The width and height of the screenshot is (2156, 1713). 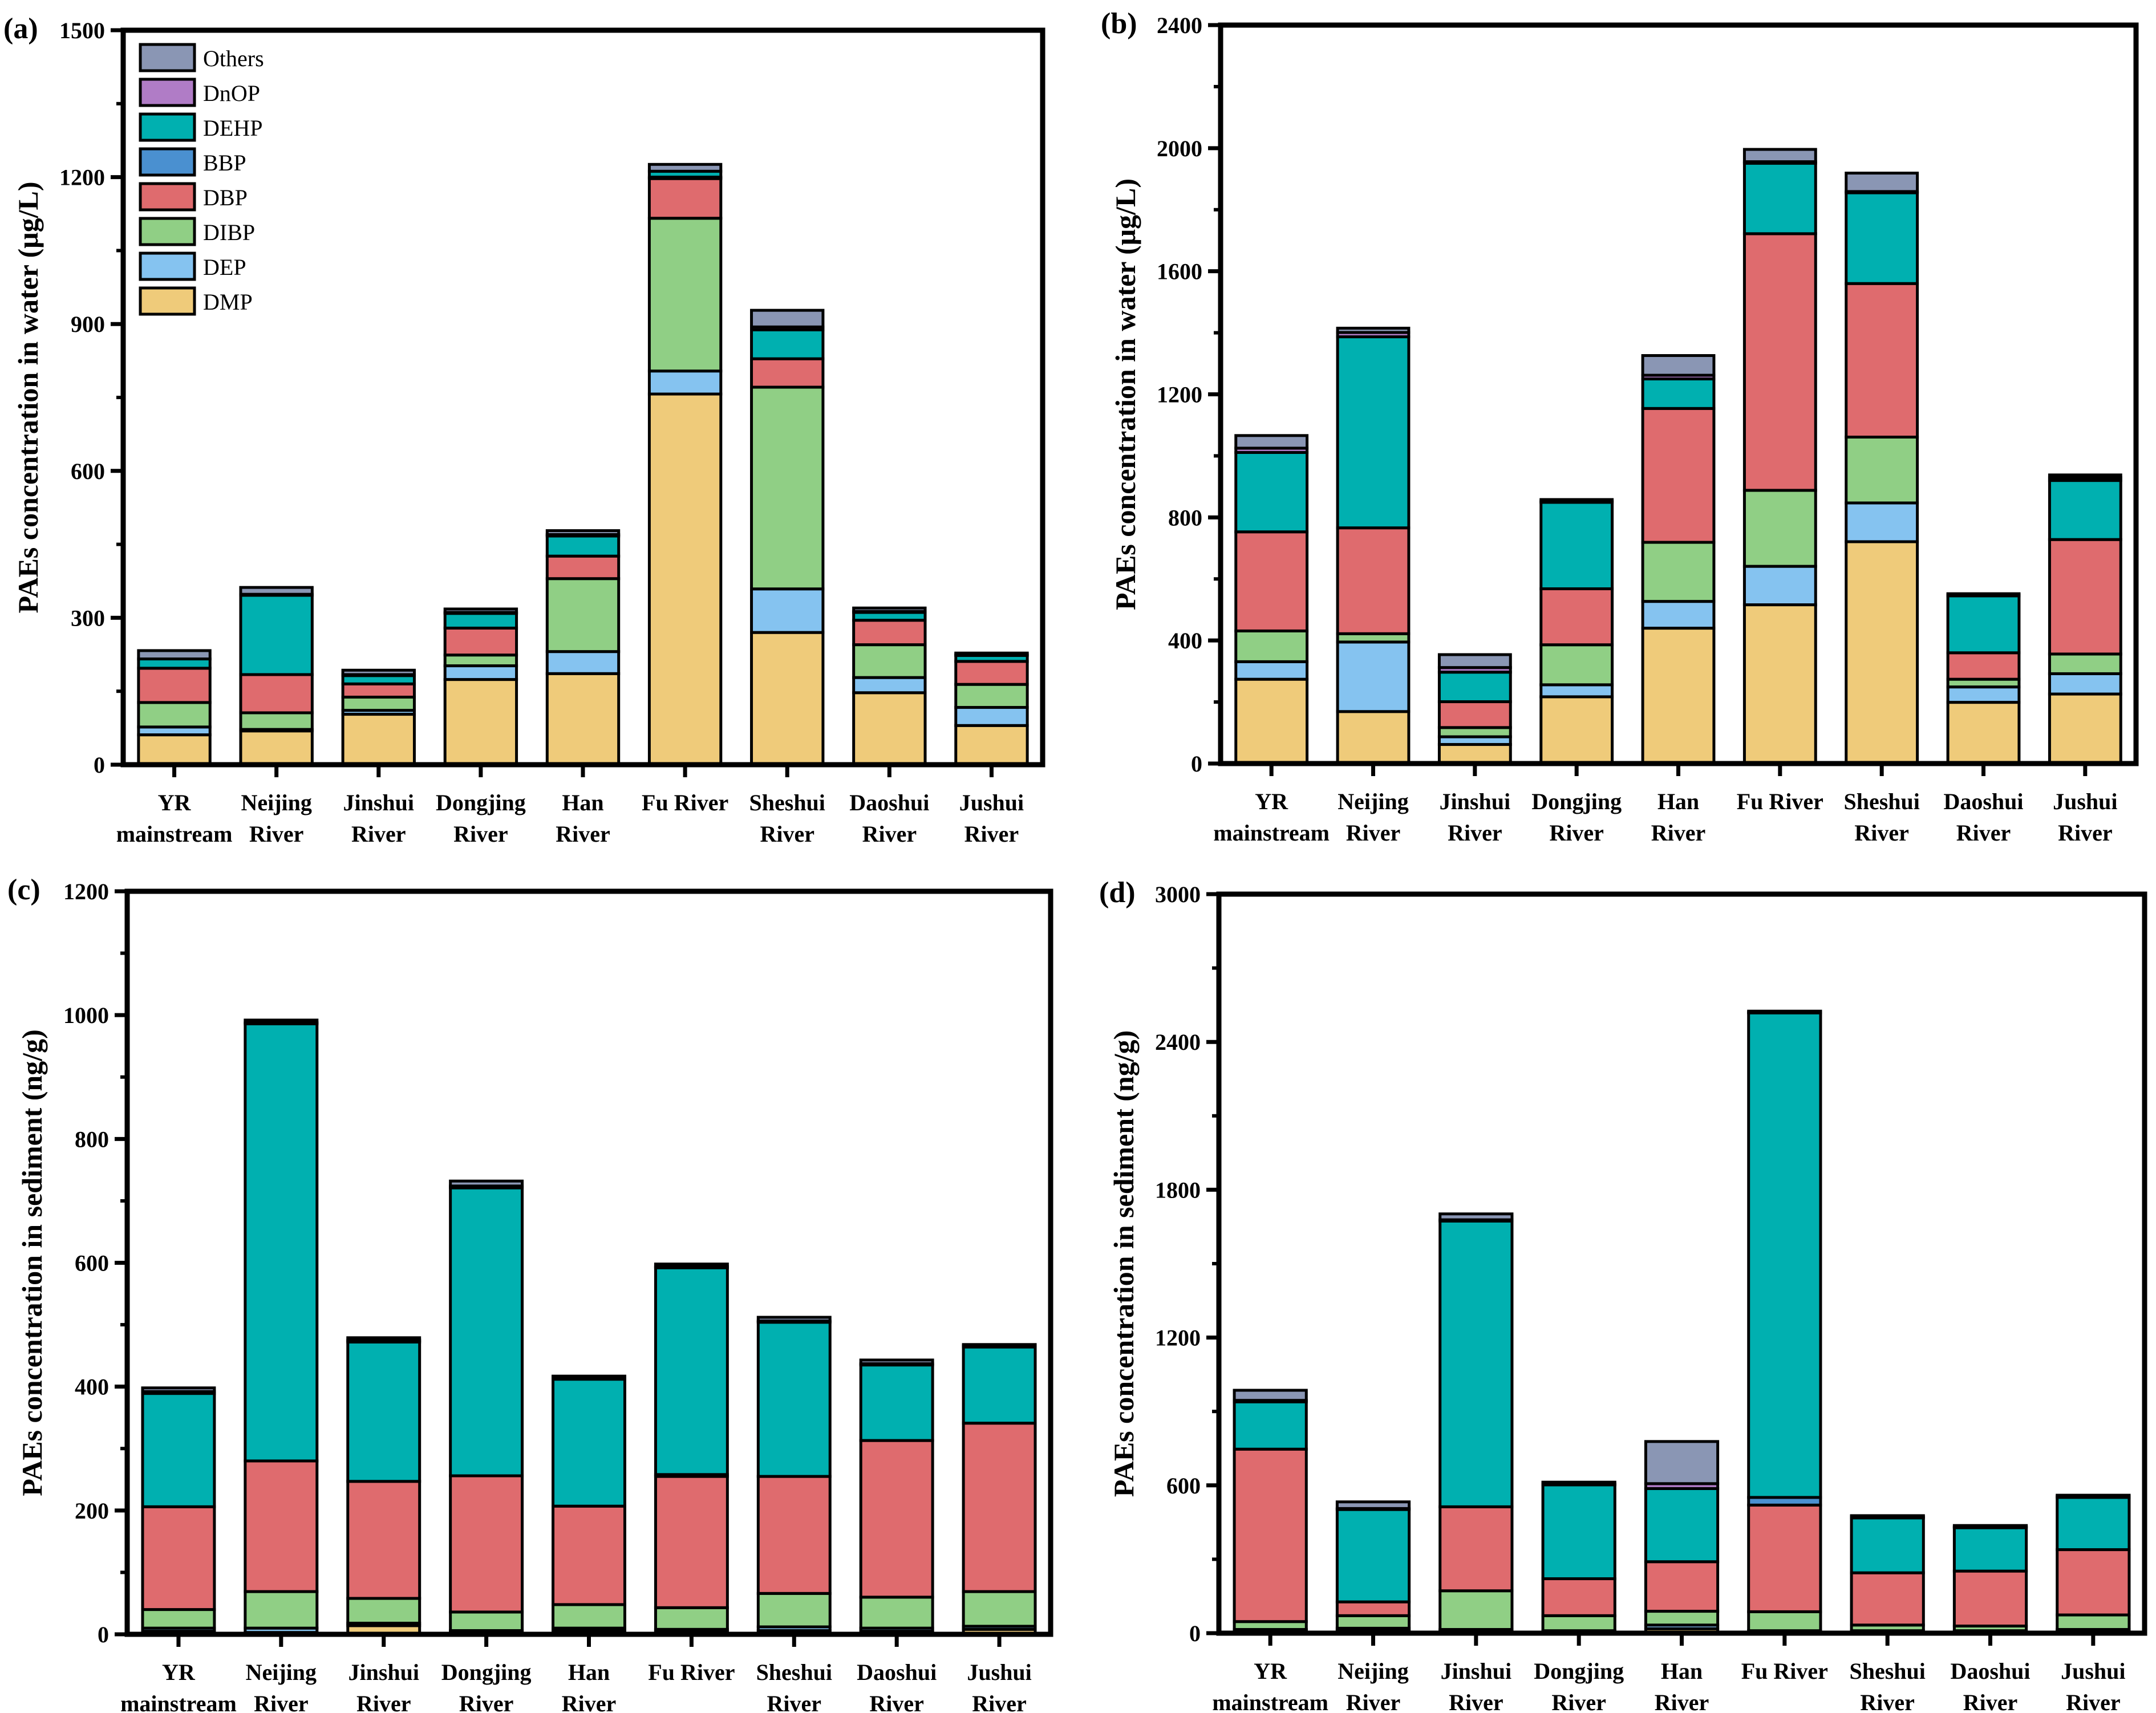 I want to click on bar-stack-dongjing-river, so click(x=1579, y=1557).